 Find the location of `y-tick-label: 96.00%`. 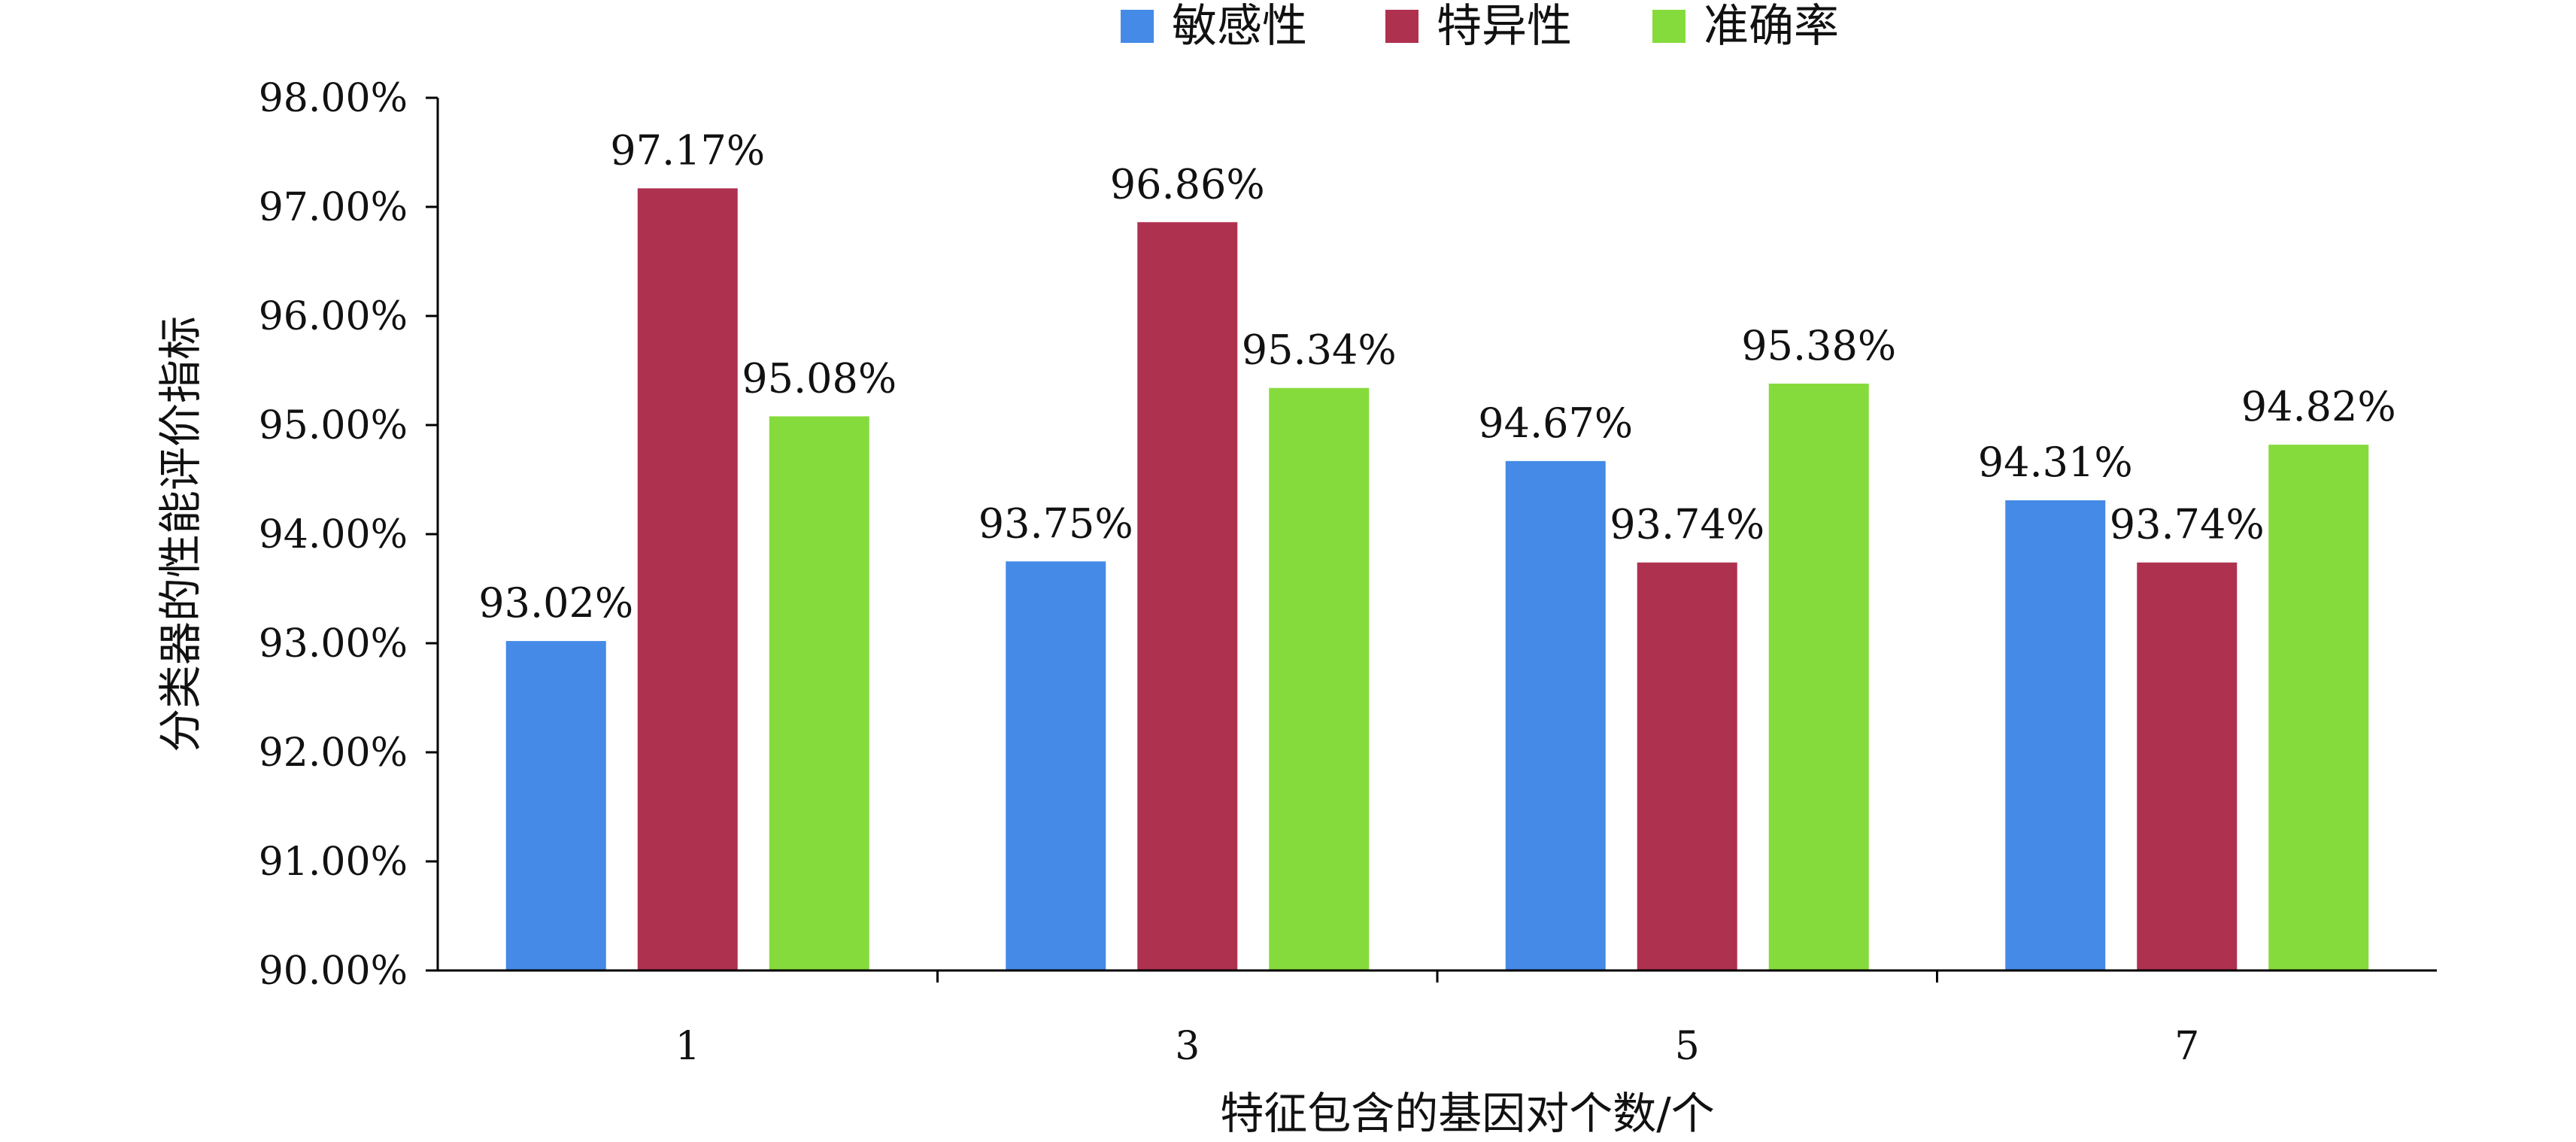

y-tick-label: 96.00% is located at coordinates (333, 316).